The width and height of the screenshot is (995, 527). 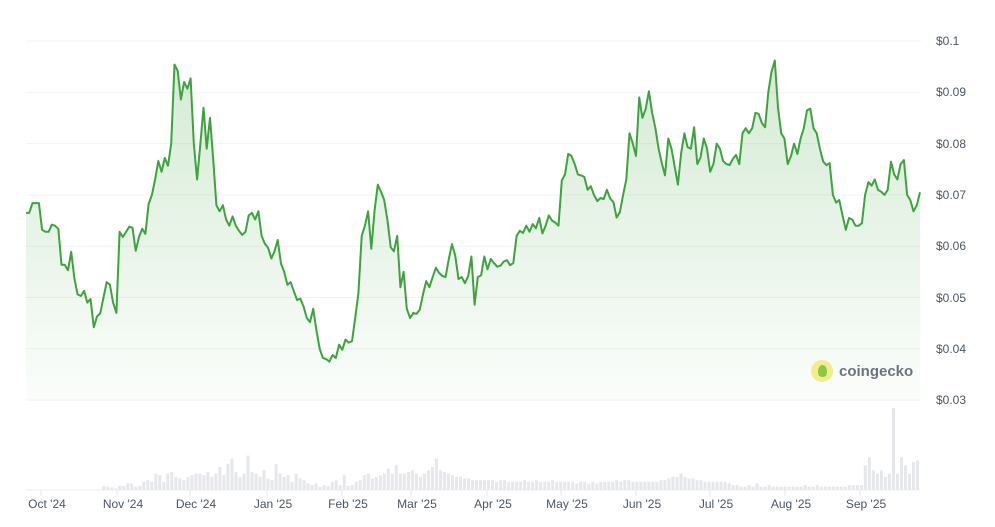 I want to click on y-tick-label: $0.09, so click(x=951, y=92).